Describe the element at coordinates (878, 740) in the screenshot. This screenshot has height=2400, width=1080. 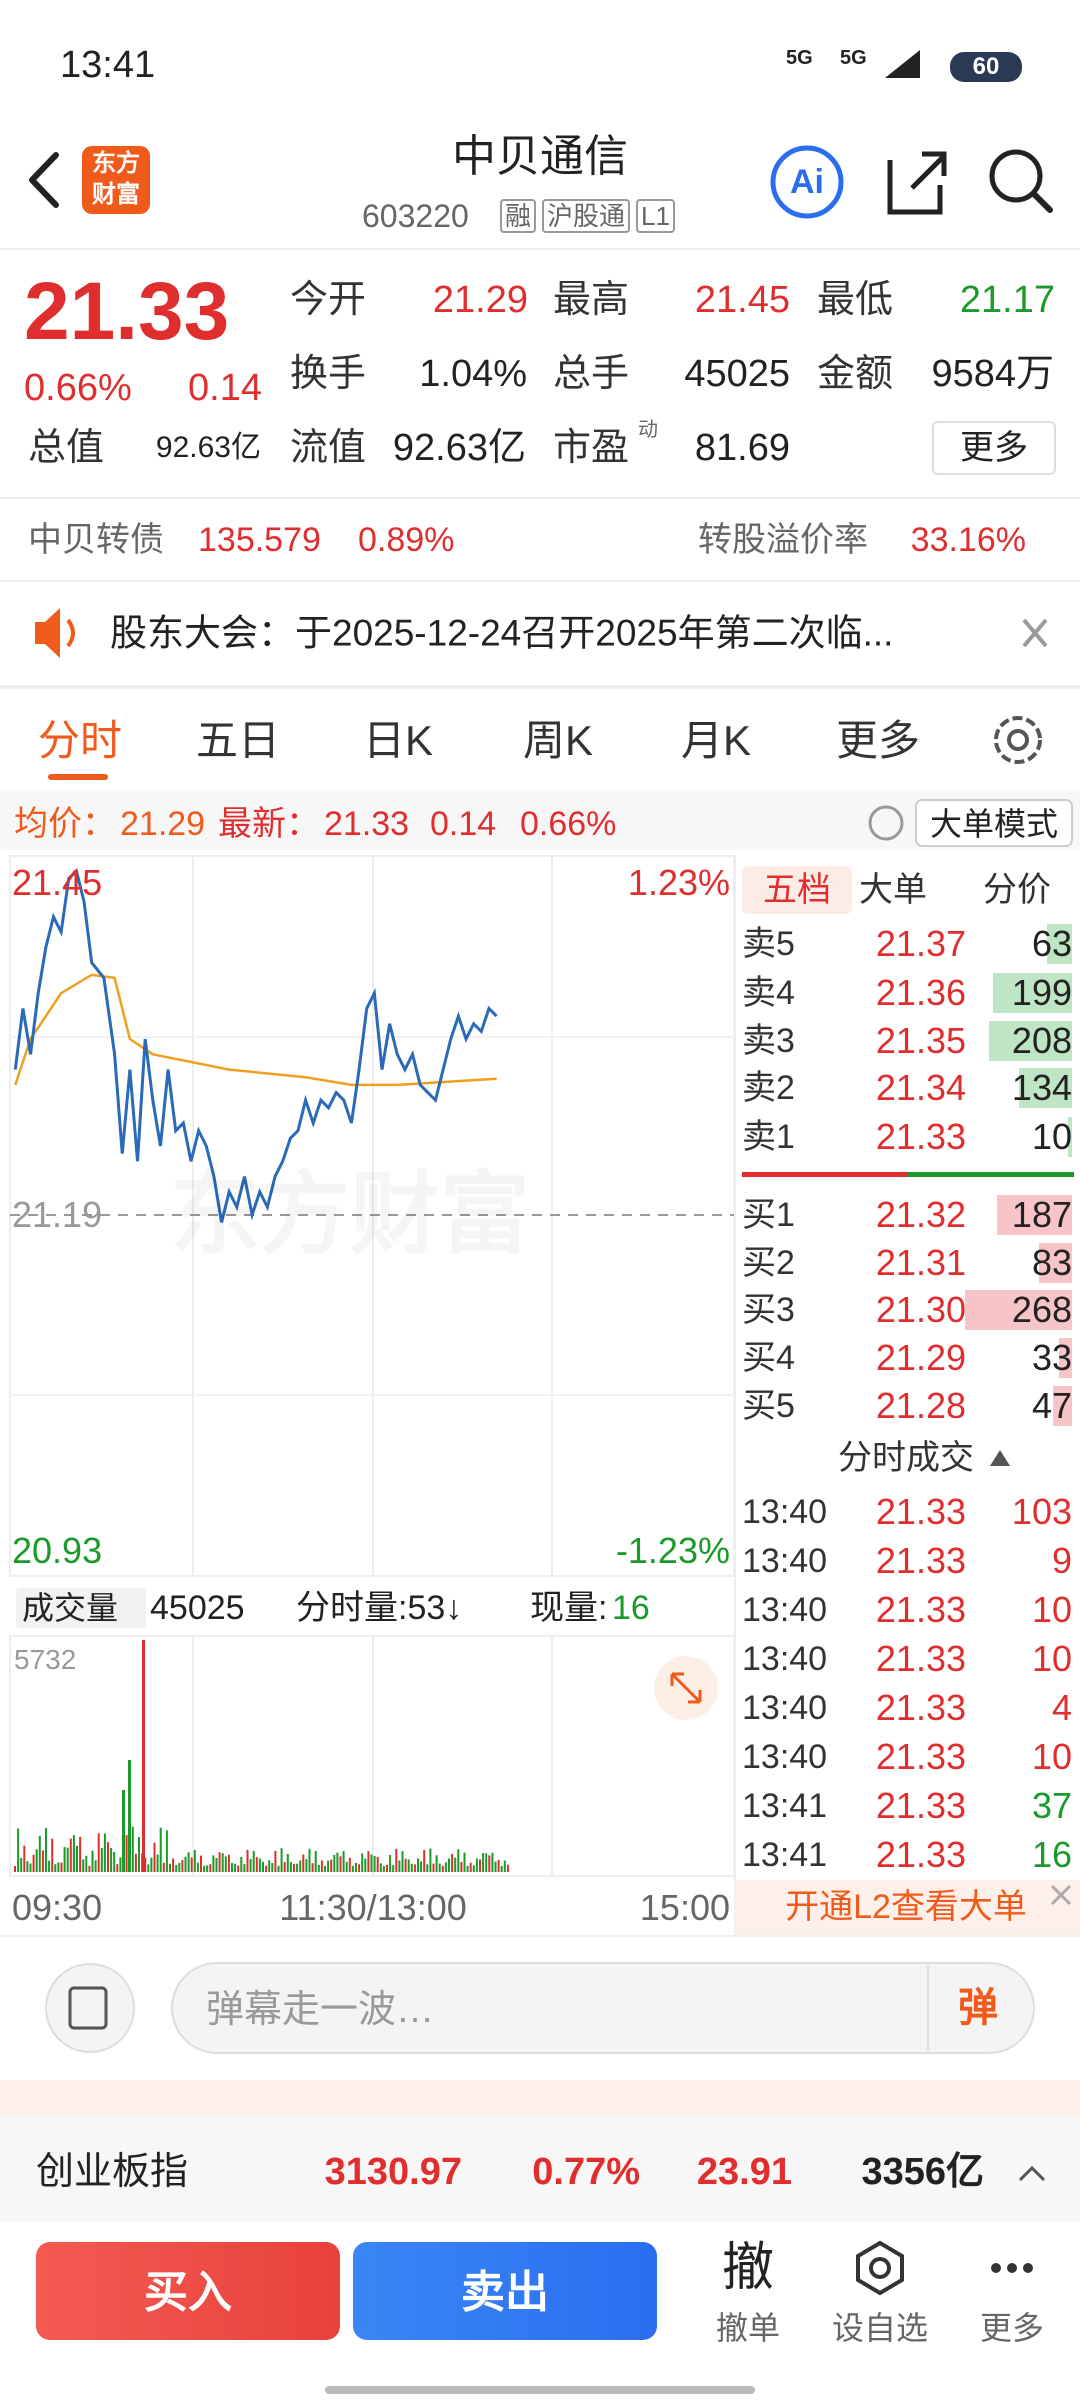
I see `tab: 更多` at that location.